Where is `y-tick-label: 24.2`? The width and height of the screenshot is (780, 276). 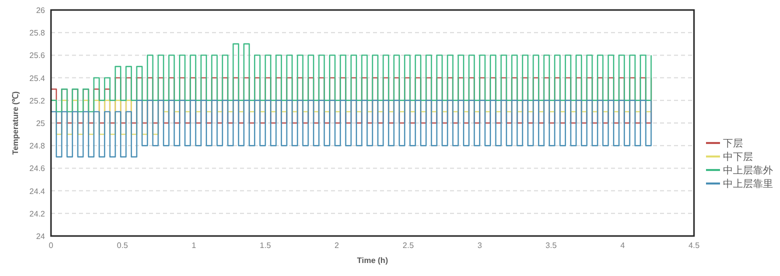 y-tick-label: 24.2 is located at coordinates (37, 213).